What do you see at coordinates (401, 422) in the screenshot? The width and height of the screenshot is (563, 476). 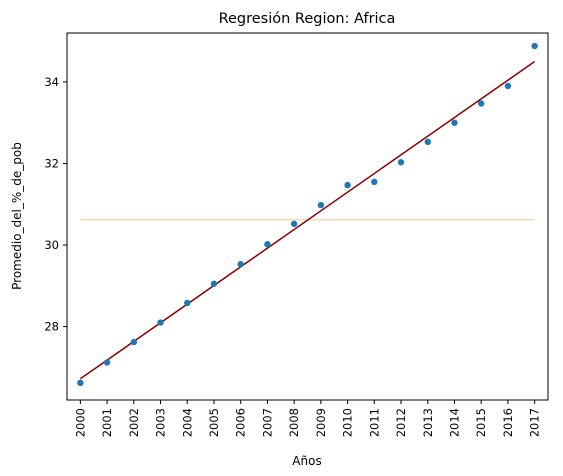 I see `x-tick-label: 2012` at bounding box center [401, 422].